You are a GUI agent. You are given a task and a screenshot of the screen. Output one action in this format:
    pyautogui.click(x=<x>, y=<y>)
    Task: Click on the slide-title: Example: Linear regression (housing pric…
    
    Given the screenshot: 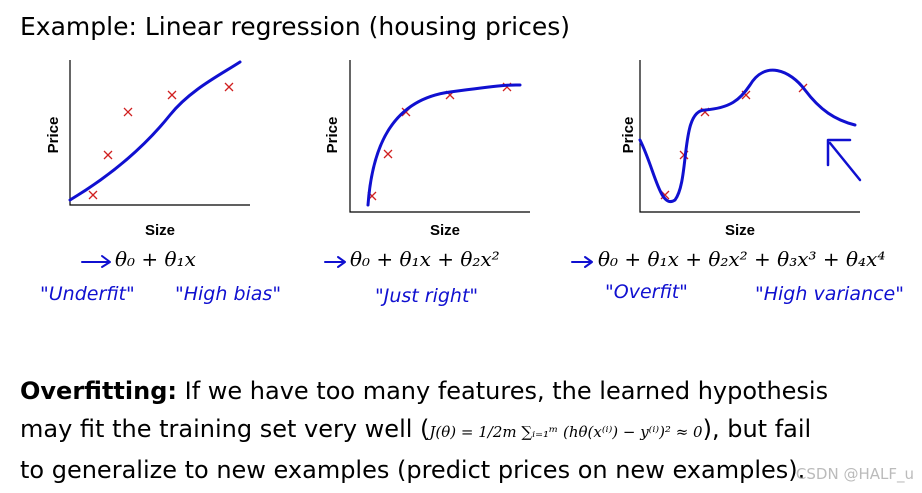 What is the action you would take?
    pyautogui.click(x=295, y=26)
    